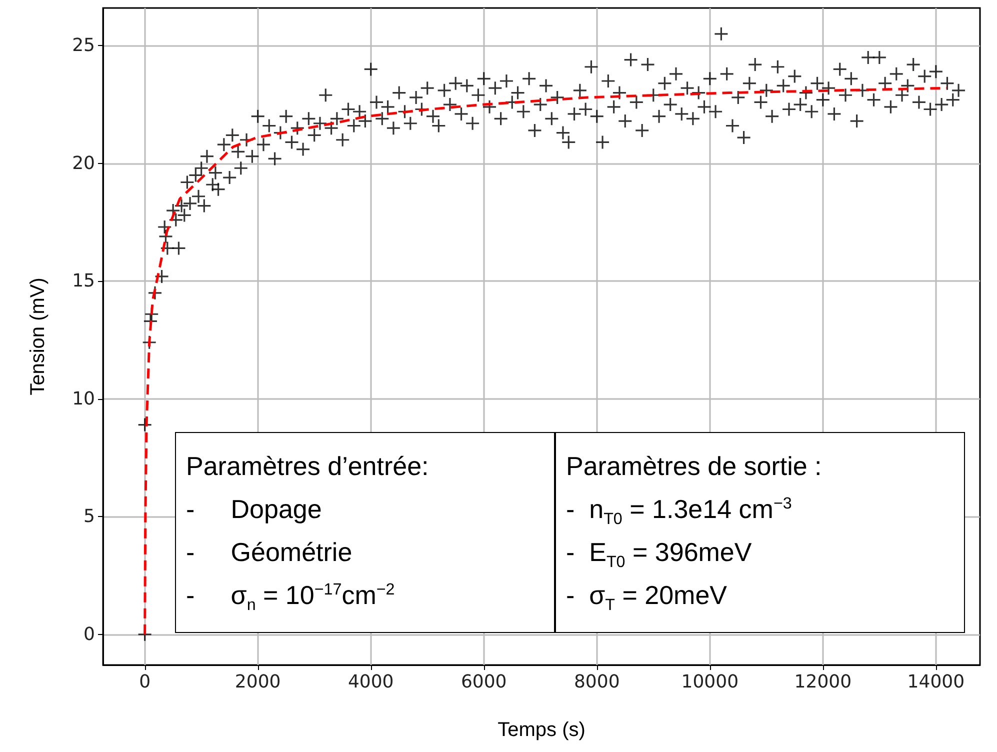  I want to click on x-tick-label: 0, so click(145, 682).